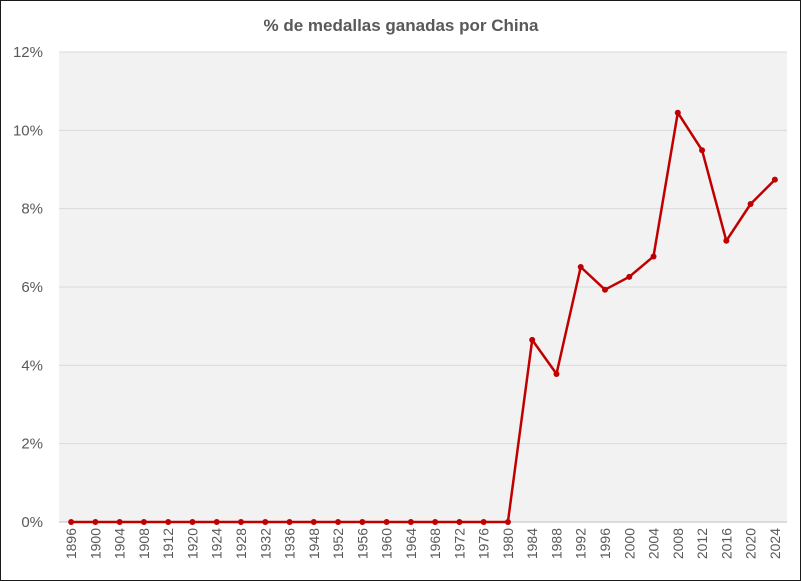  I want to click on x-tick-label: 1904, so click(120, 543).